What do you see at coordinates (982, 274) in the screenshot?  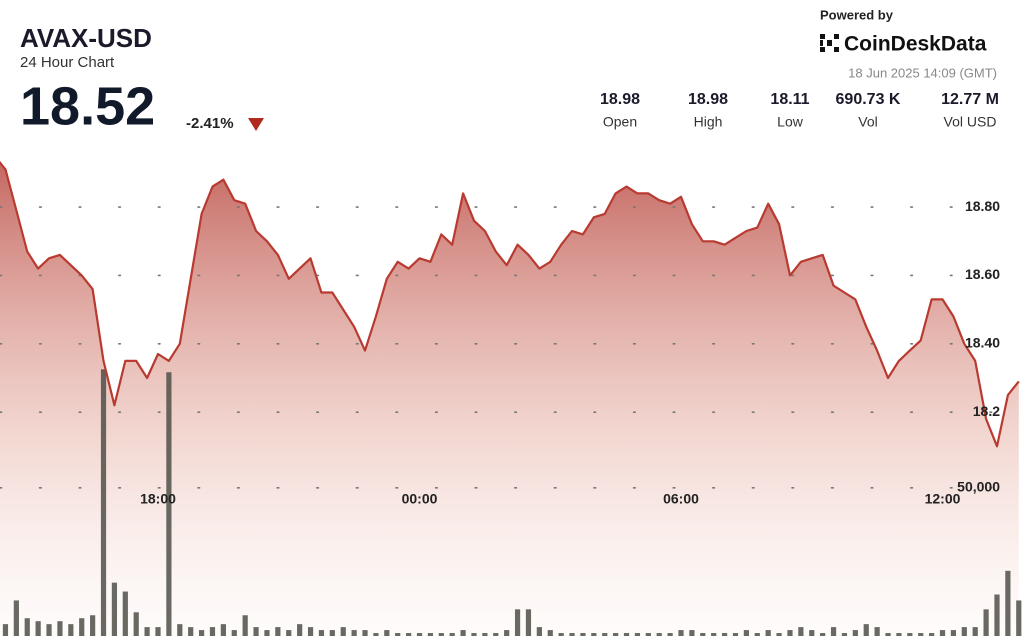 I see `y-tick-label: 18.60` at bounding box center [982, 274].